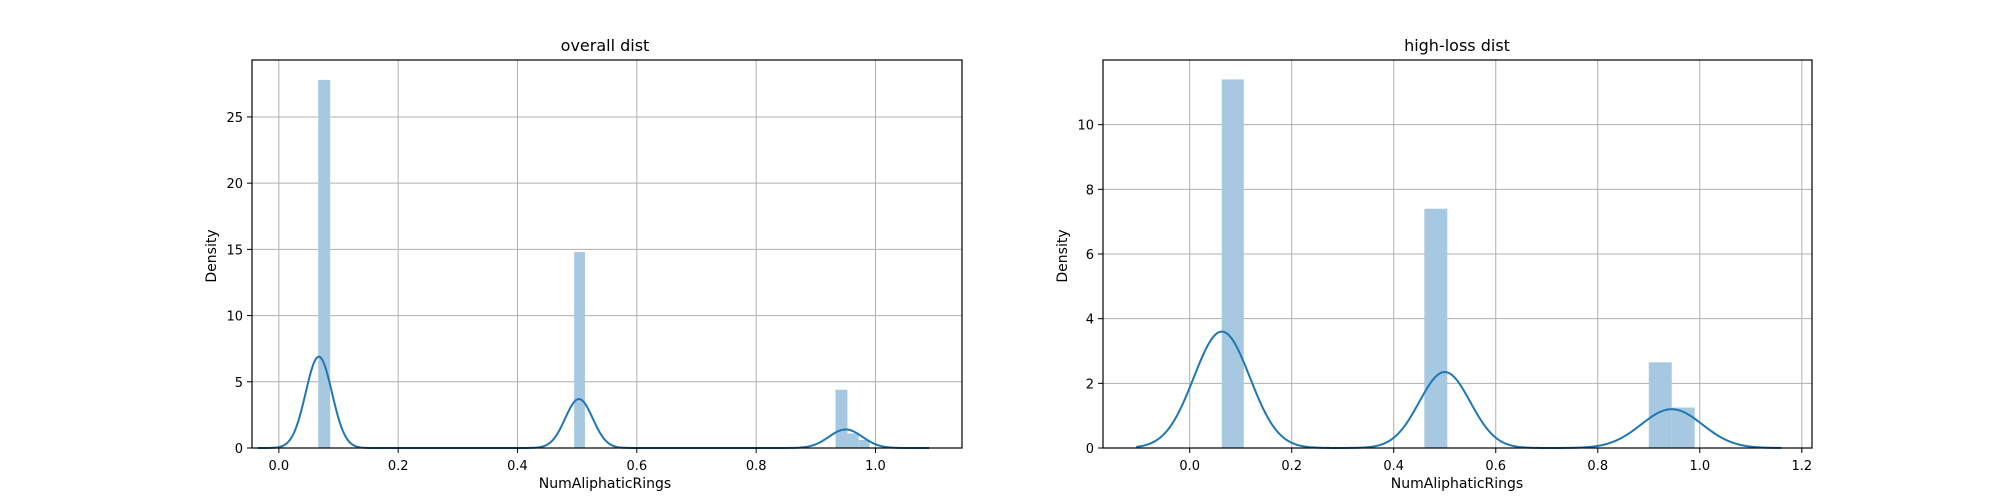  What do you see at coordinates (1090, 190) in the screenshot?
I see `y-tick-label: 8` at bounding box center [1090, 190].